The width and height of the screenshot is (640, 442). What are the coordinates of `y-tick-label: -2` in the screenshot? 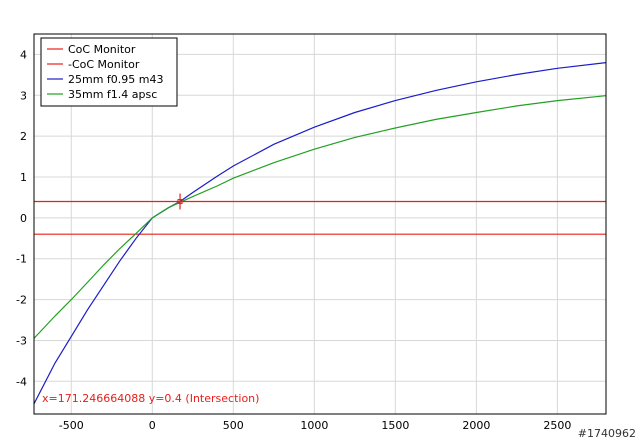 It's located at (21, 300).